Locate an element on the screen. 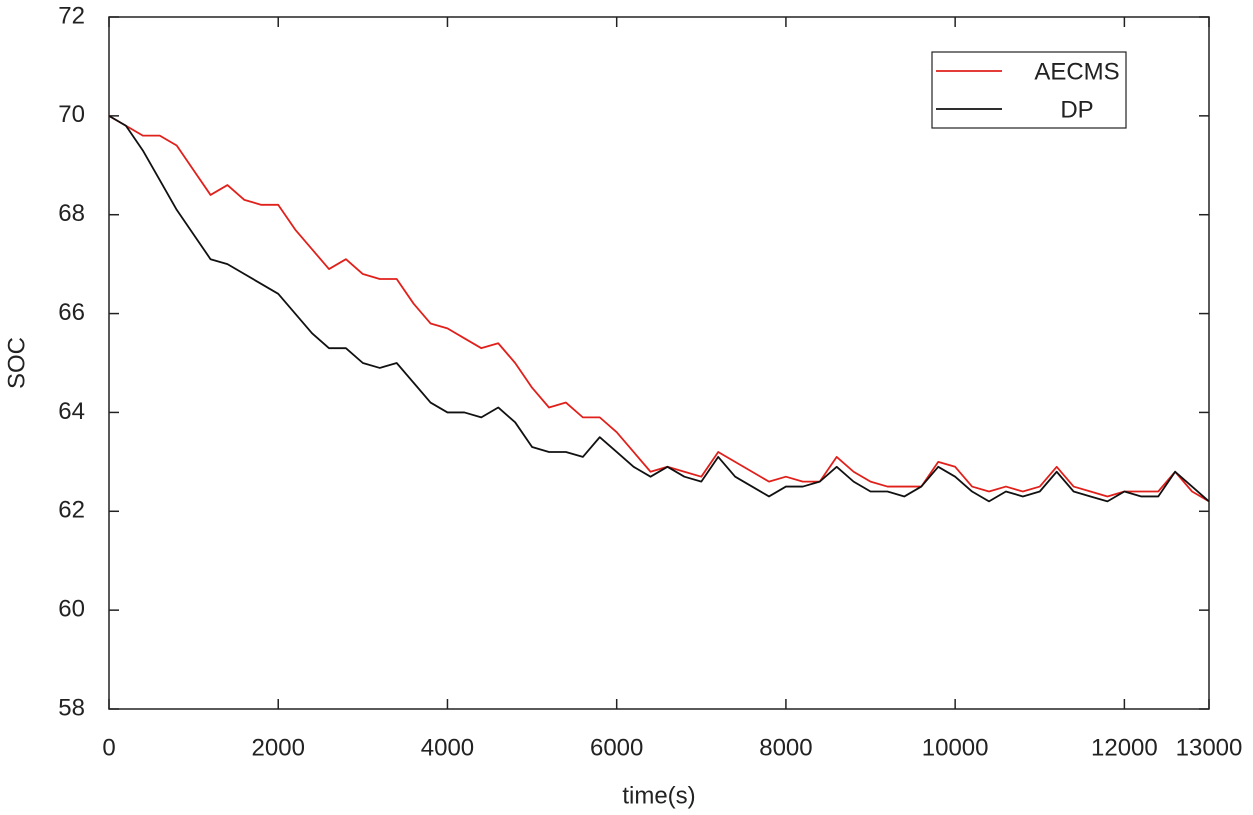 This screenshot has height=815, width=1253. x-axis-label: time(s) is located at coordinates (658, 795).